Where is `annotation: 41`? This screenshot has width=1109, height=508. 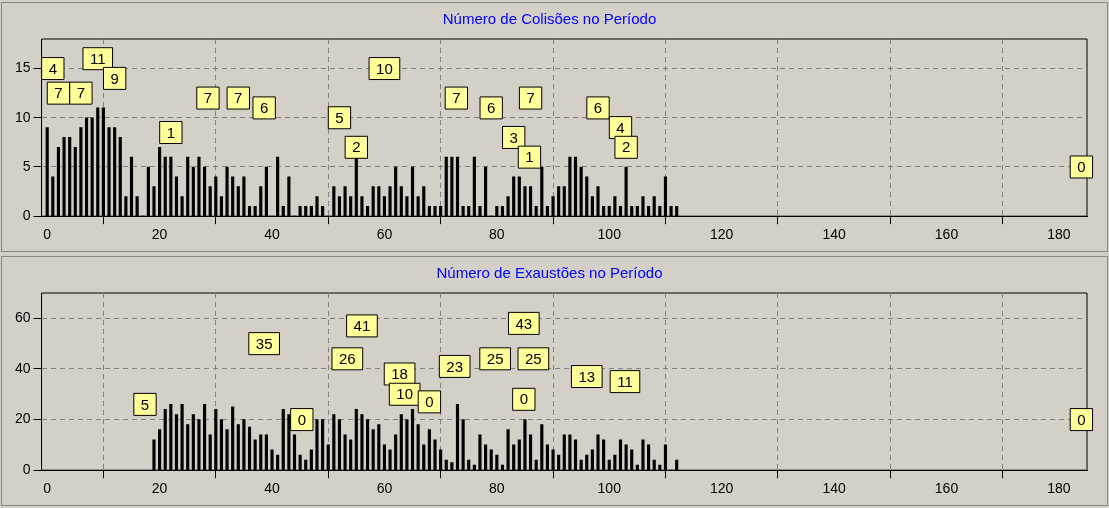
annotation: 41 is located at coordinates (362, 326).